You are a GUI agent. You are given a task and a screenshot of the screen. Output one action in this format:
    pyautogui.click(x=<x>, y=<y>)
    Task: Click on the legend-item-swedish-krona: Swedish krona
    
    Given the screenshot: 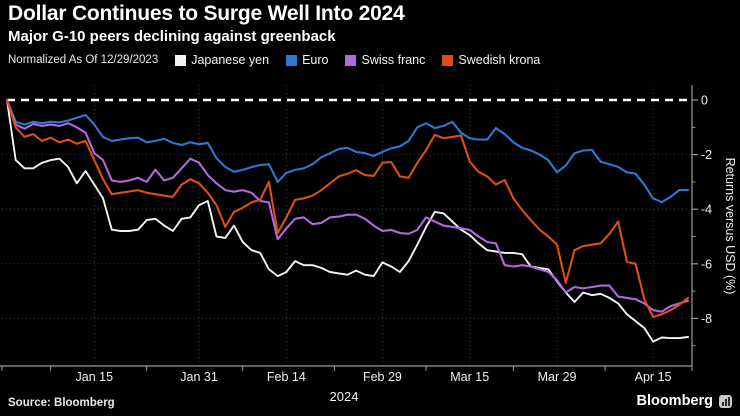 What is the action you would take?
    pyautogui.click(x=491, y=60)
    